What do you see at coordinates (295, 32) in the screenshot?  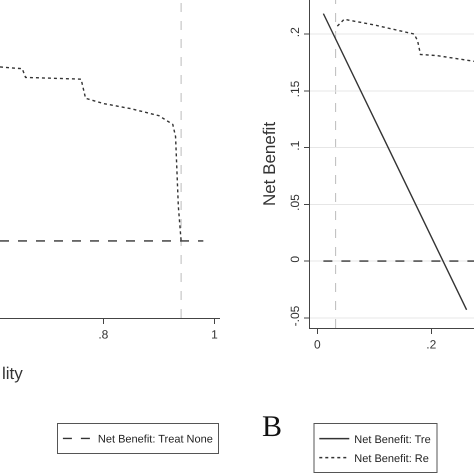 I see `y-tick-label: .2` at bounding box center [295, 32].